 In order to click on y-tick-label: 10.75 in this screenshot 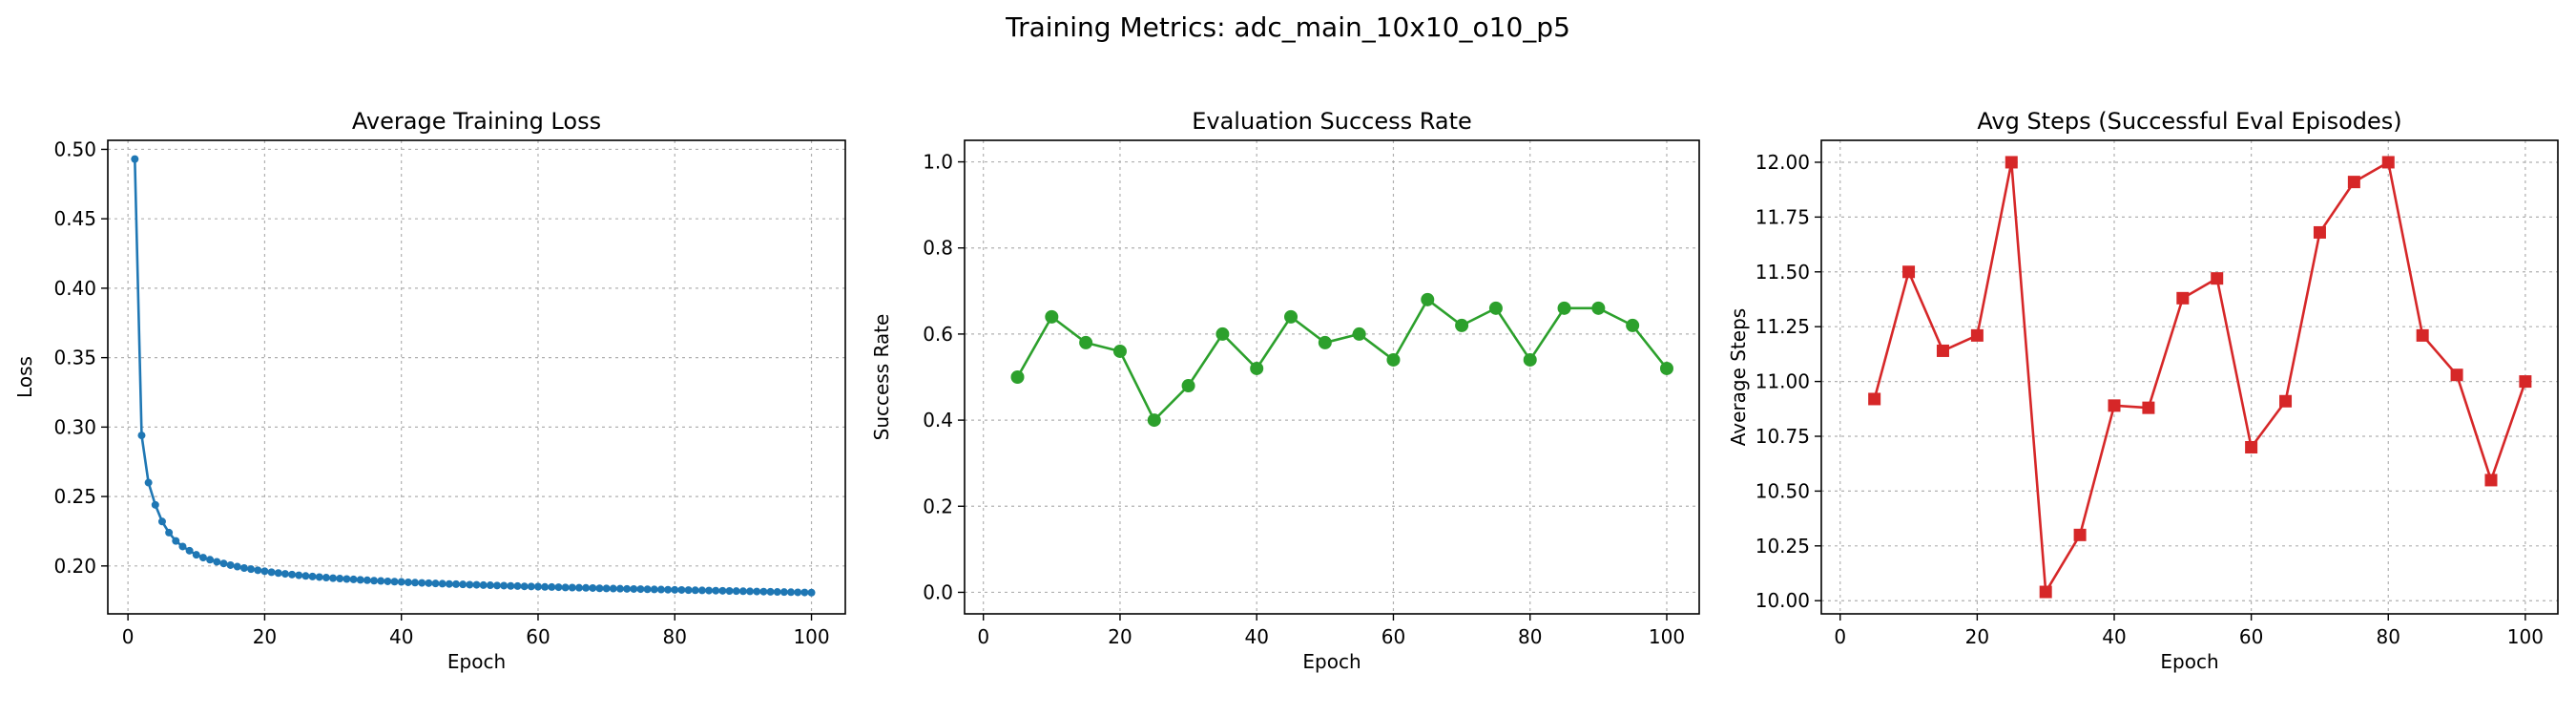, I will do `click(1782, 436)`.